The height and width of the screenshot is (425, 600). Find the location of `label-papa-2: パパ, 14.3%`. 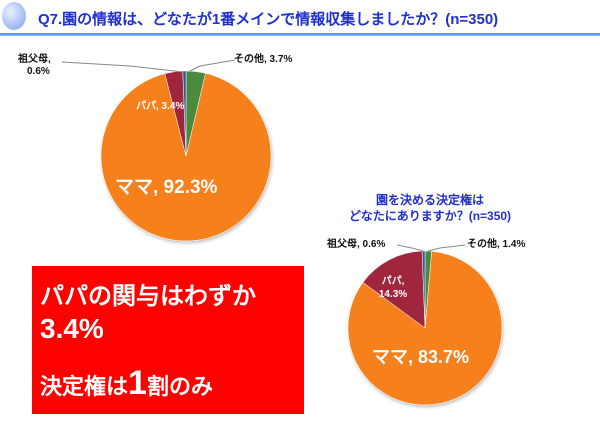

label-papa-2: パパ, 14.3% is located at coordinates (393, 288).